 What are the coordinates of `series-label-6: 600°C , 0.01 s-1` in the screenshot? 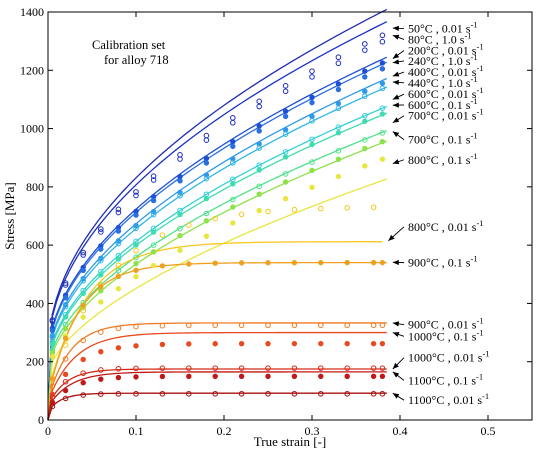 It's located at (446, 93).